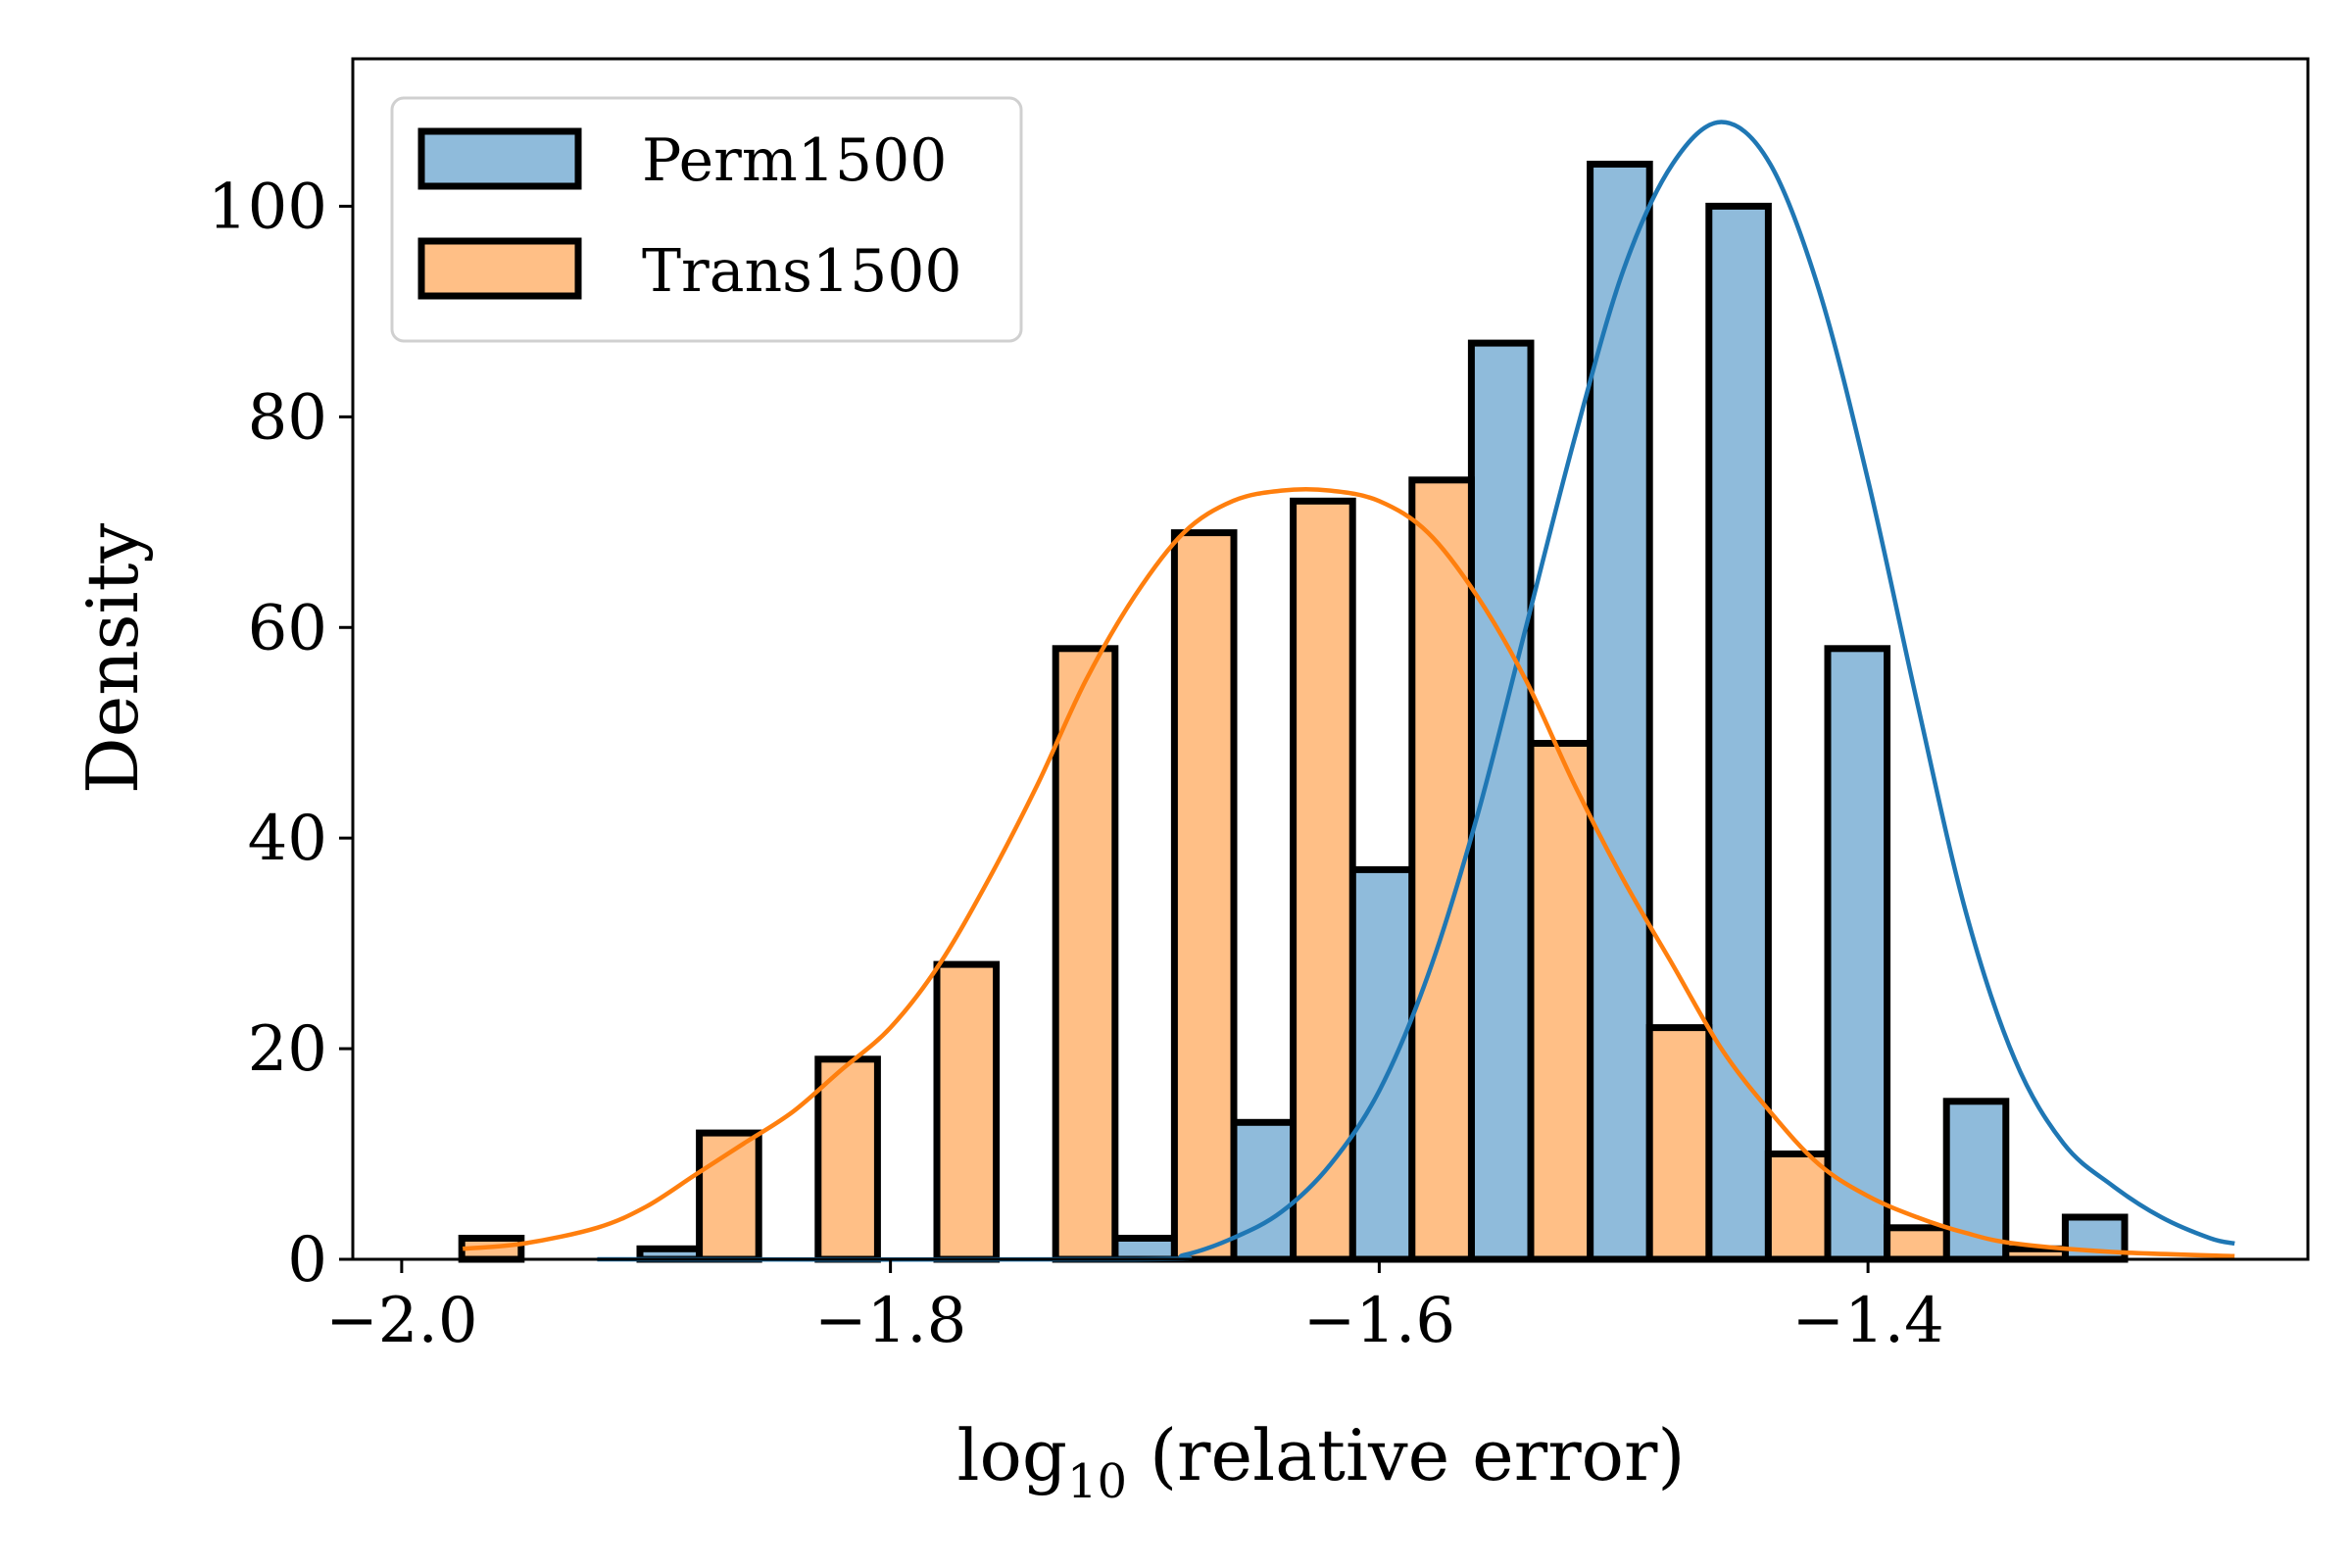 This screenshot has height=1568, width=2352. Describe the element at coordinates (1134, 1308) in the screenshot. I see `x-axis-ticks: −2.0 −1.8 −1.6 −1.4` at that location.